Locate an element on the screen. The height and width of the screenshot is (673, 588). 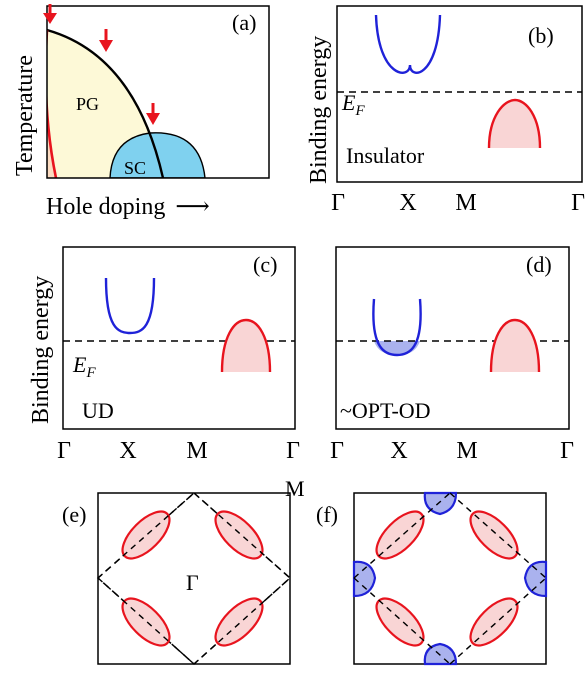
panel-a-frame is located at coordinates (158, 92).